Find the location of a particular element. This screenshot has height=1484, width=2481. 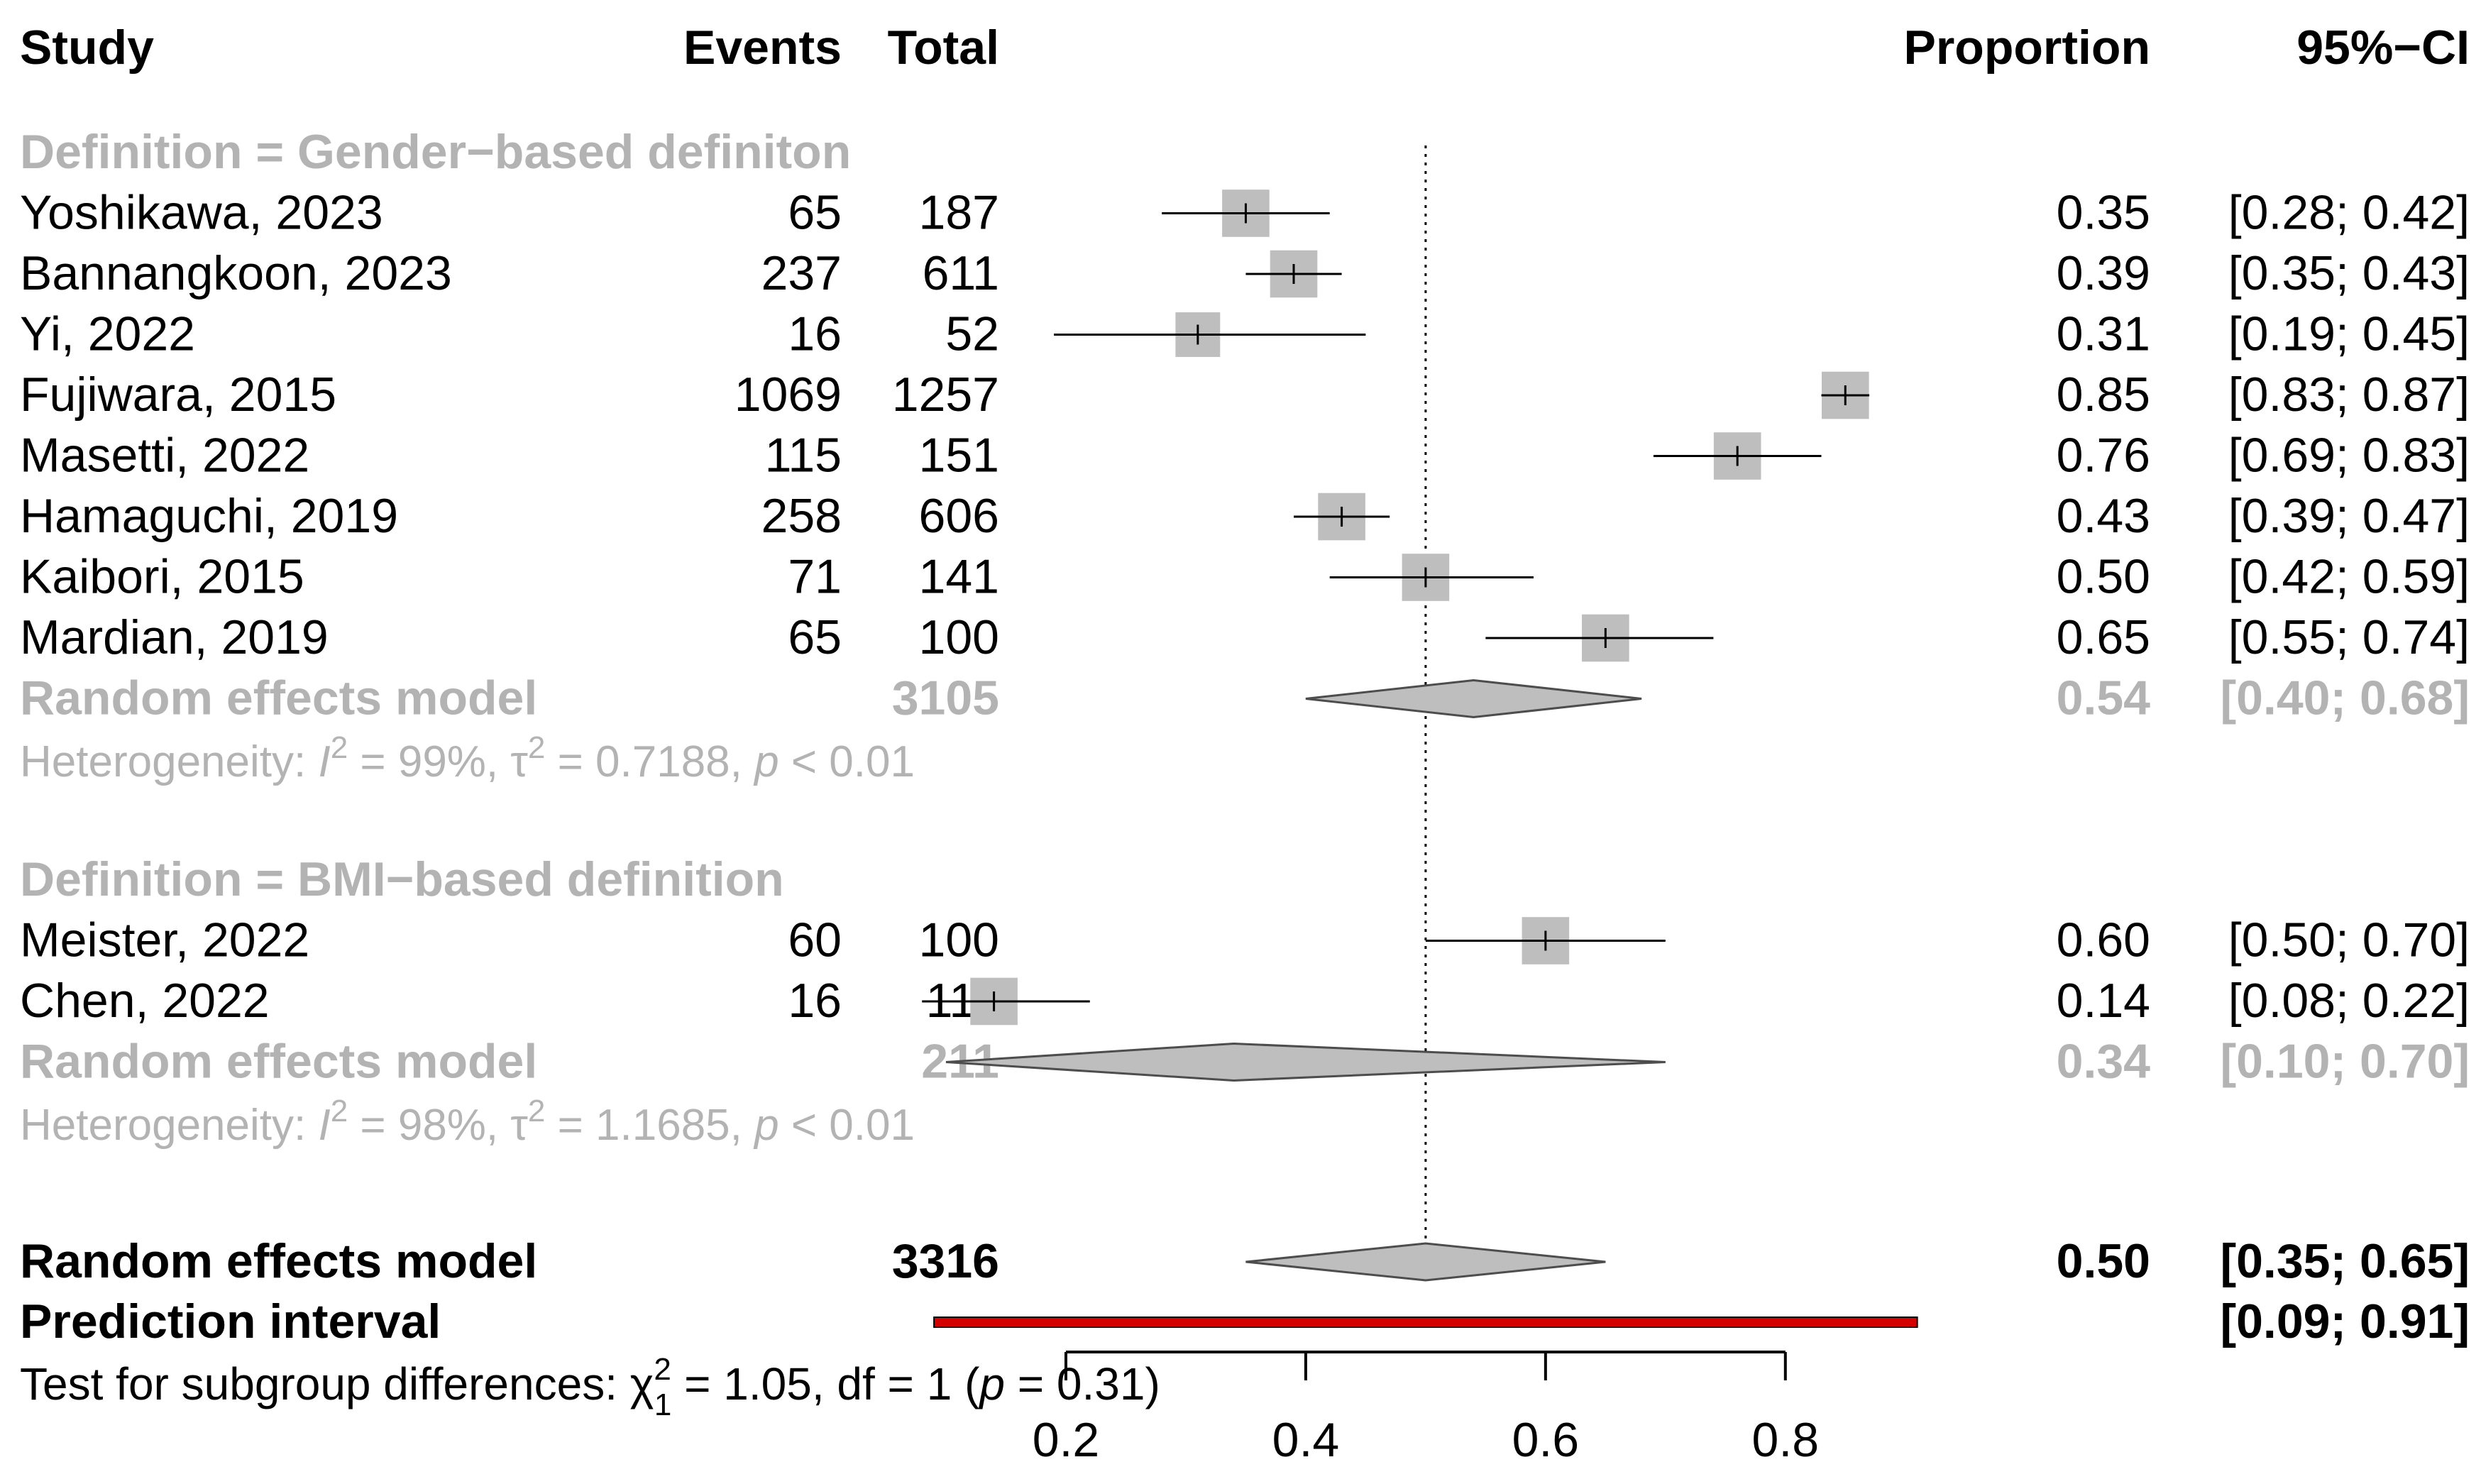

study-total: 1257 is located at coordinates (945, 395).